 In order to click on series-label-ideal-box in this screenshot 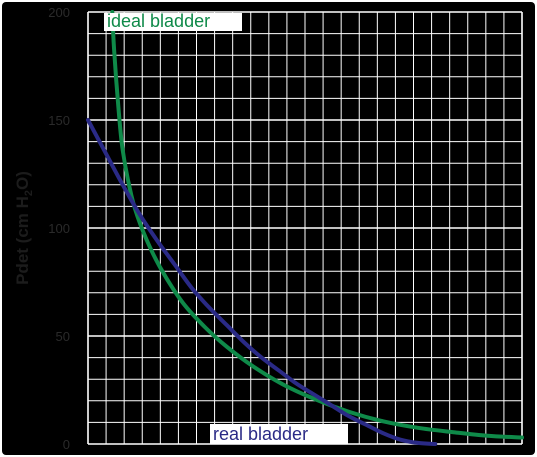, I will do `click(173, 22)`.